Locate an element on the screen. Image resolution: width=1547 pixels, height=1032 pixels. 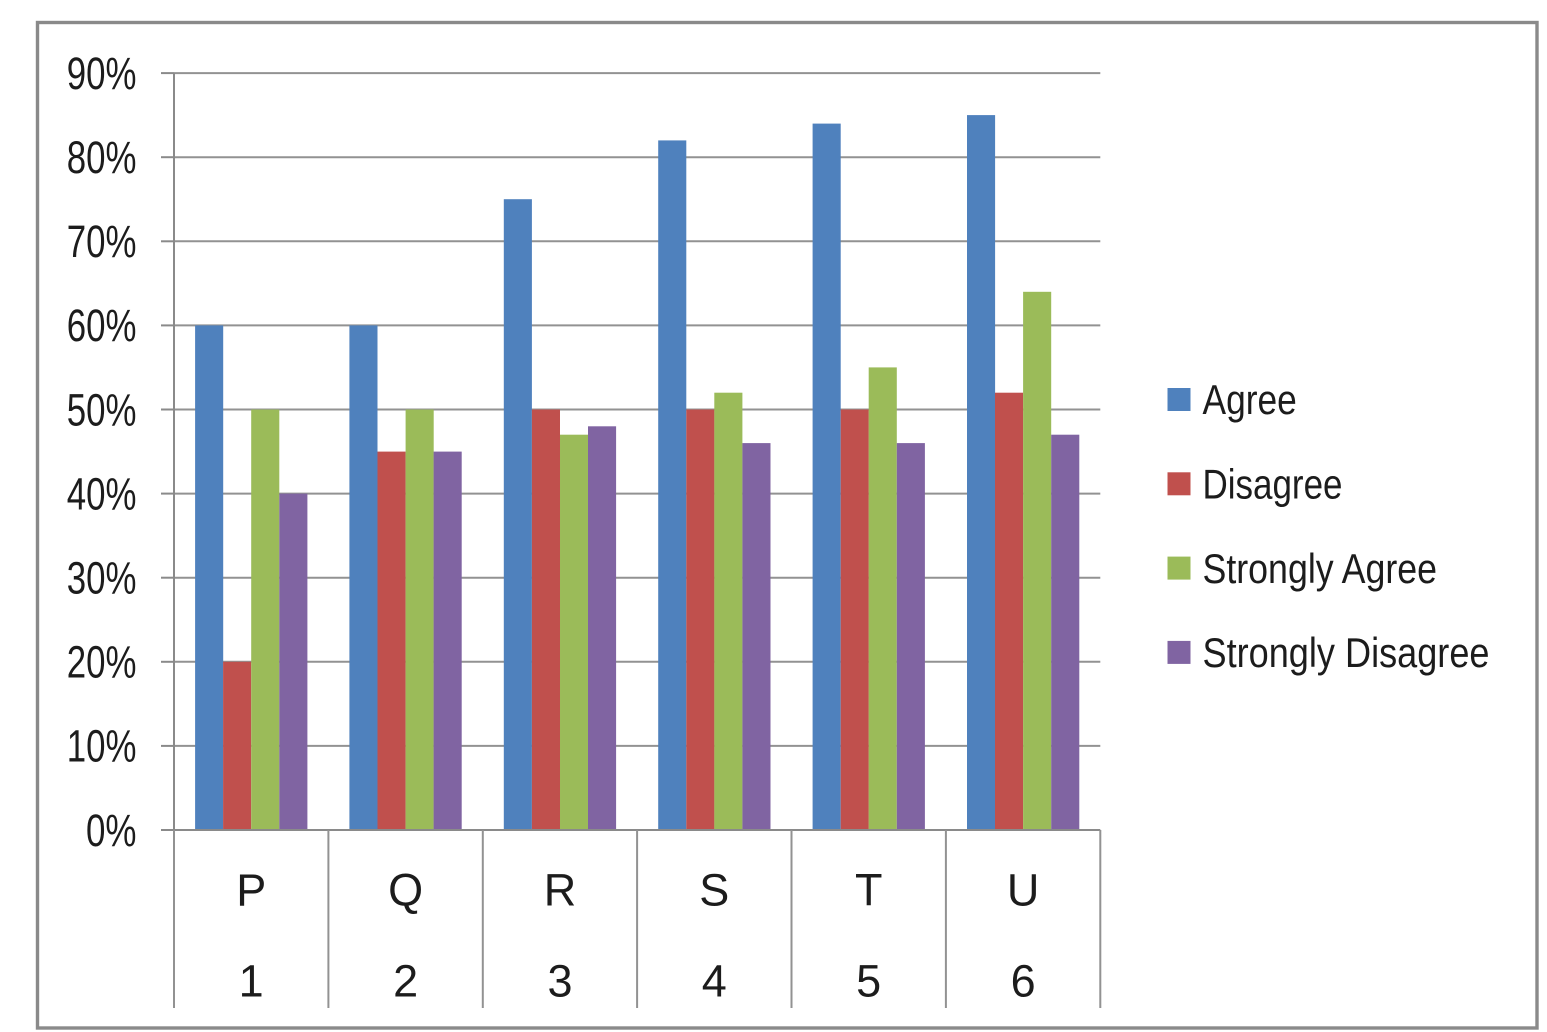
svg-text: 40% is located at coordinates (102, 493).